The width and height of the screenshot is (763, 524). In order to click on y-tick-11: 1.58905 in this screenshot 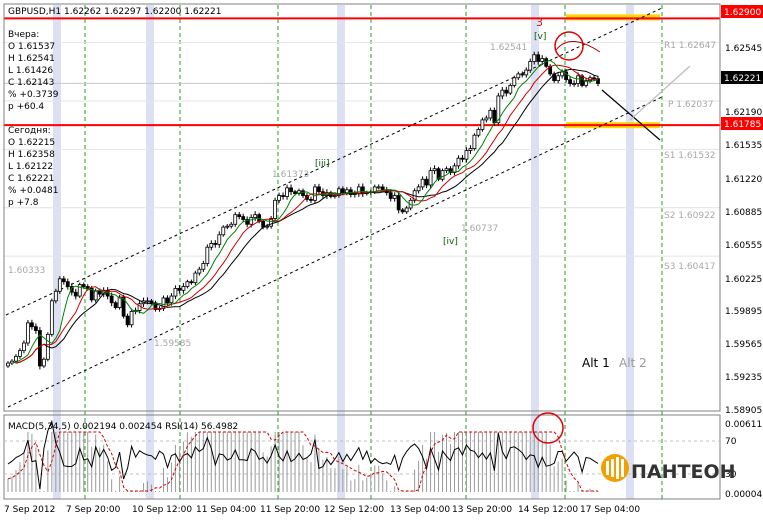, I will do `click(743, 411)`.